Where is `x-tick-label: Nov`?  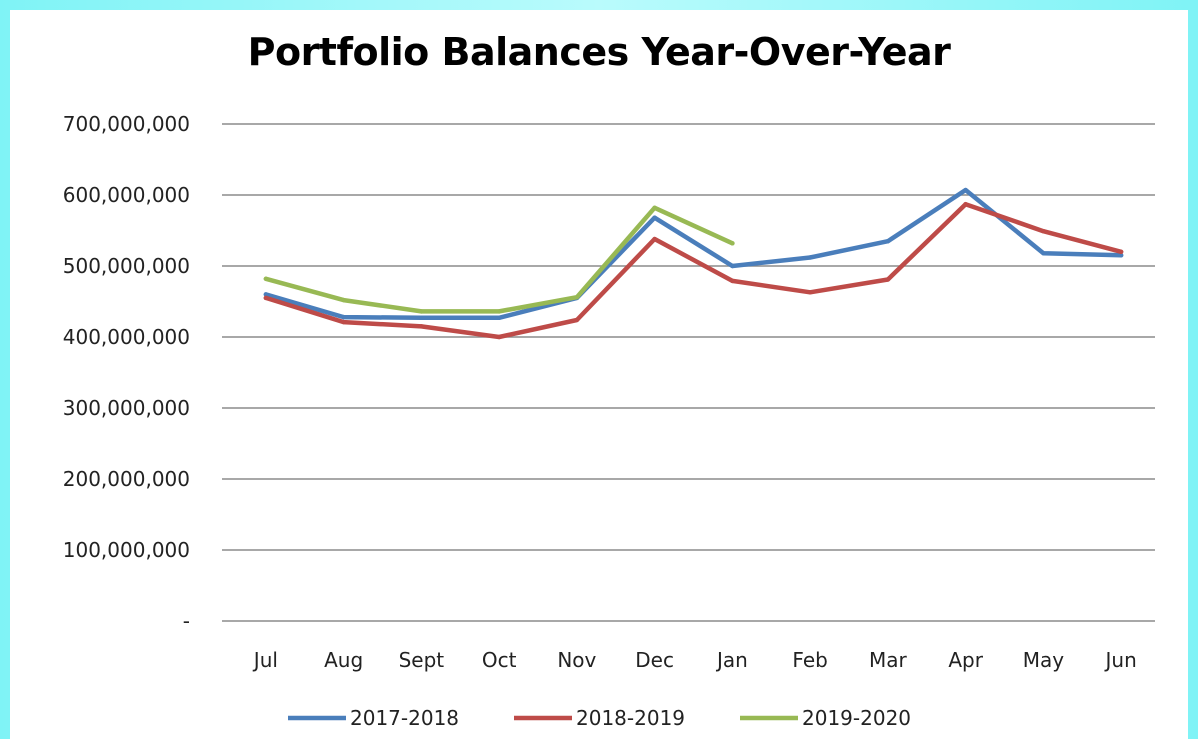 x-tick-label: Nov is located at coordinates (576, 660).